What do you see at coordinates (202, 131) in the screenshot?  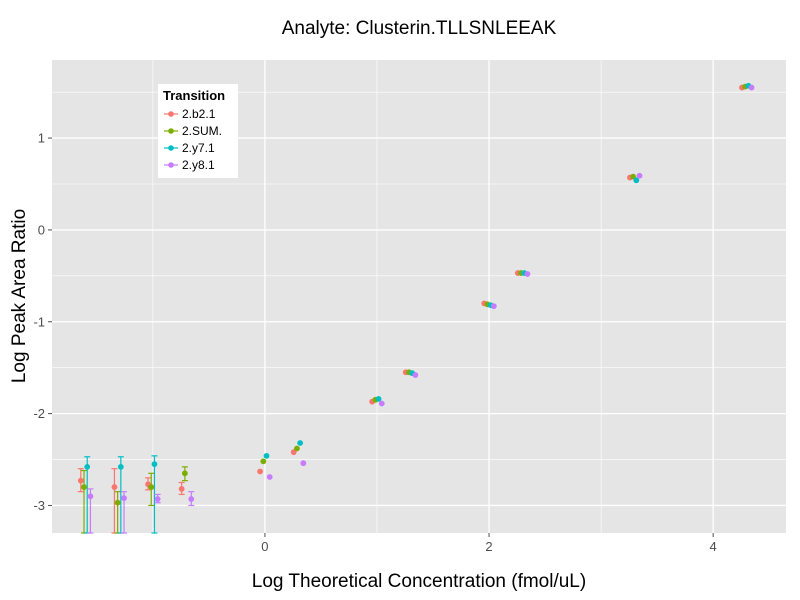 I see `legend-label: 2.SUM.` at bounding box center [202, 131].